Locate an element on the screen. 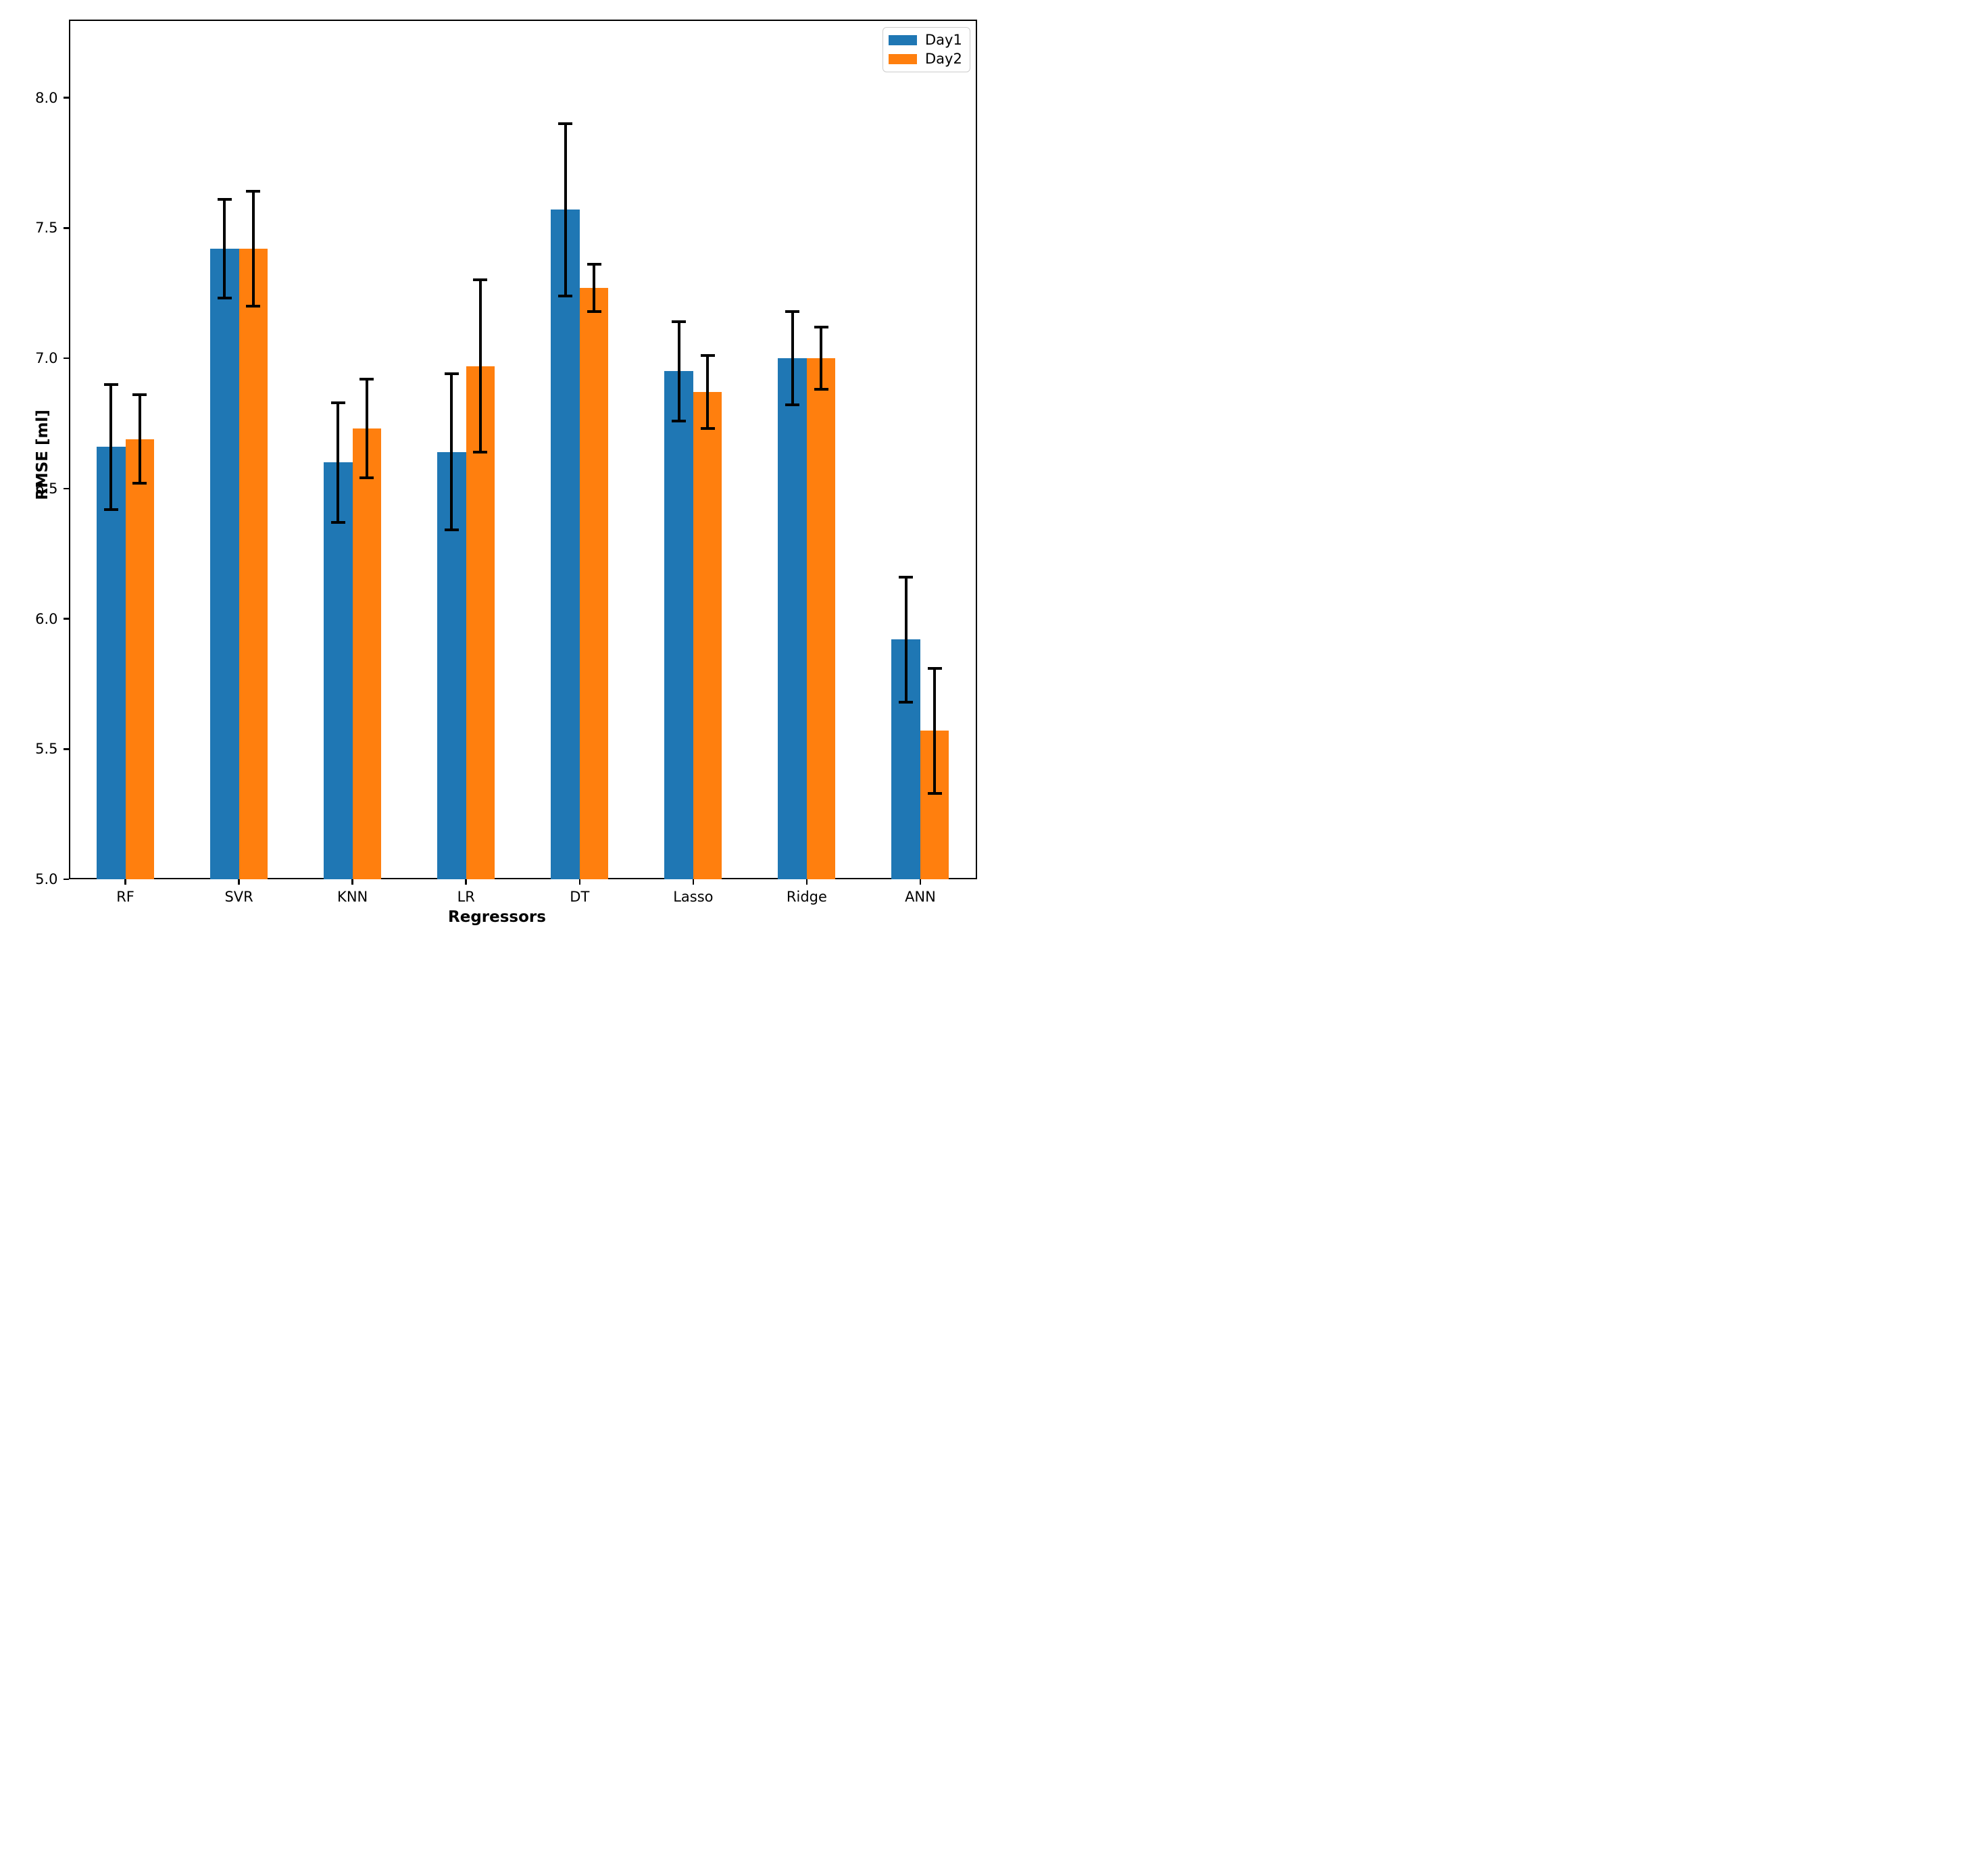 The height and width of the screenshot is (1868, 1988). errorbar-day2-ridge-line is located at coordinates (821, 358).